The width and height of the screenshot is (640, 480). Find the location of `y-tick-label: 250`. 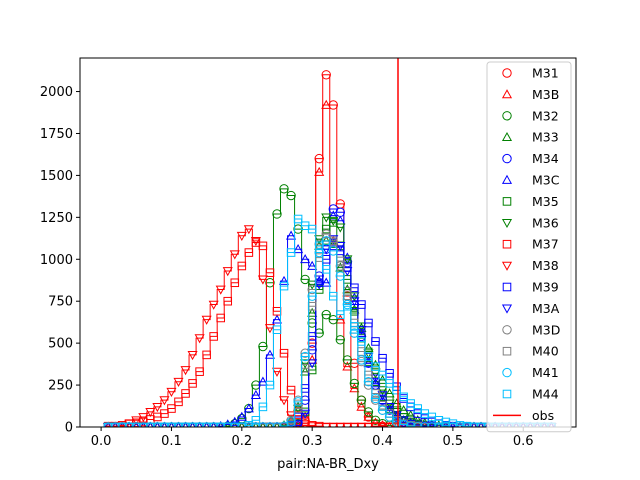

y-tick-label: 250 is located at coordinates (60, 386).